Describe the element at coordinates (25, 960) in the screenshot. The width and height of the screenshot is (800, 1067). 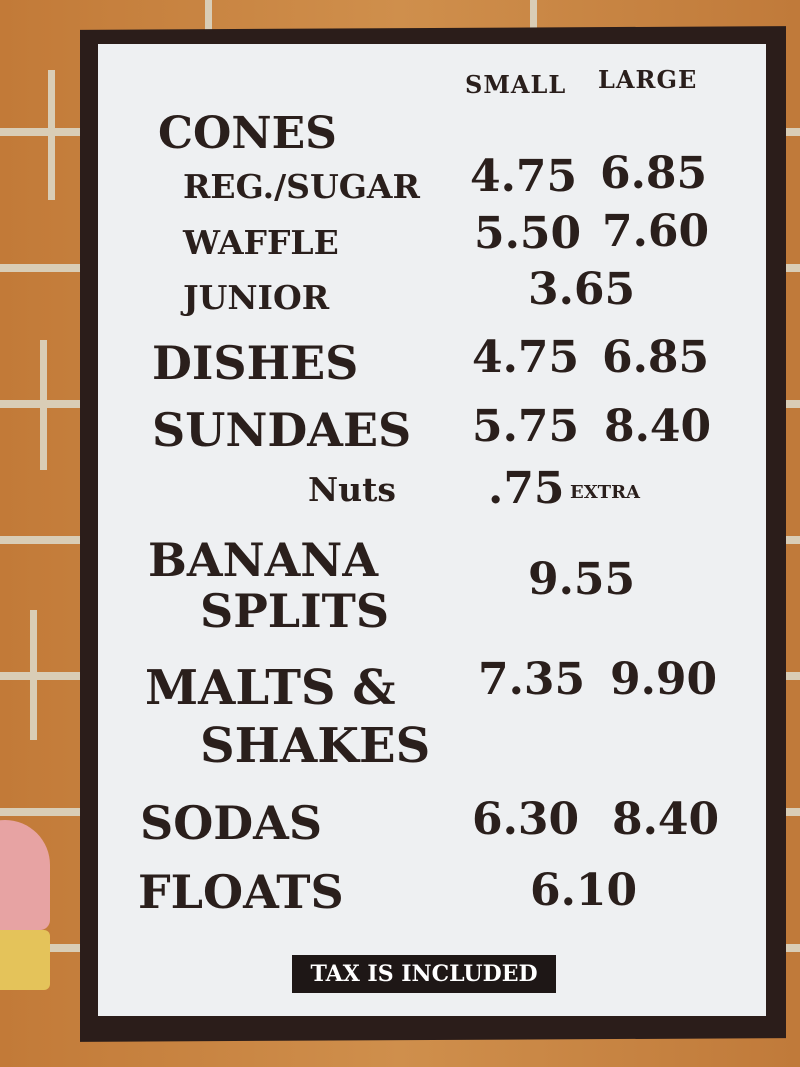
I see `cone-decoration` at that location.